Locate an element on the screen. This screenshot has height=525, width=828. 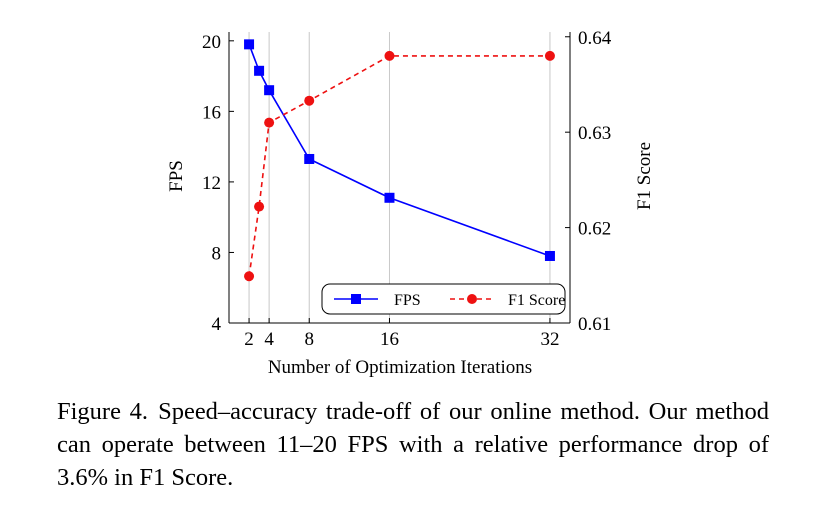
y-right-tick-label: 0.62 is located at coordinates (594, 229).